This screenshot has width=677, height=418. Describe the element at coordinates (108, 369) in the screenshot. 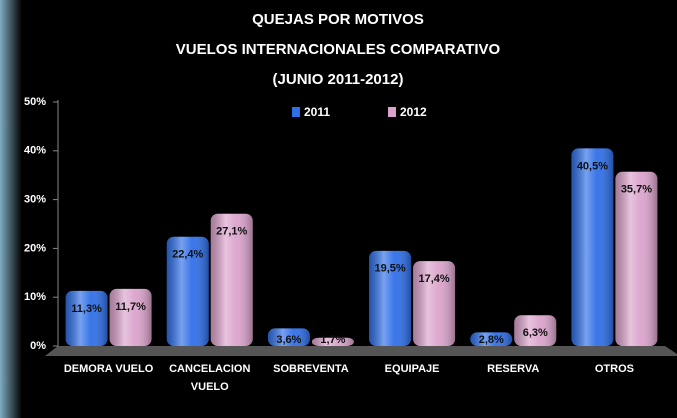

I see `x-tick-label: DEMORA VUELO` at that location.